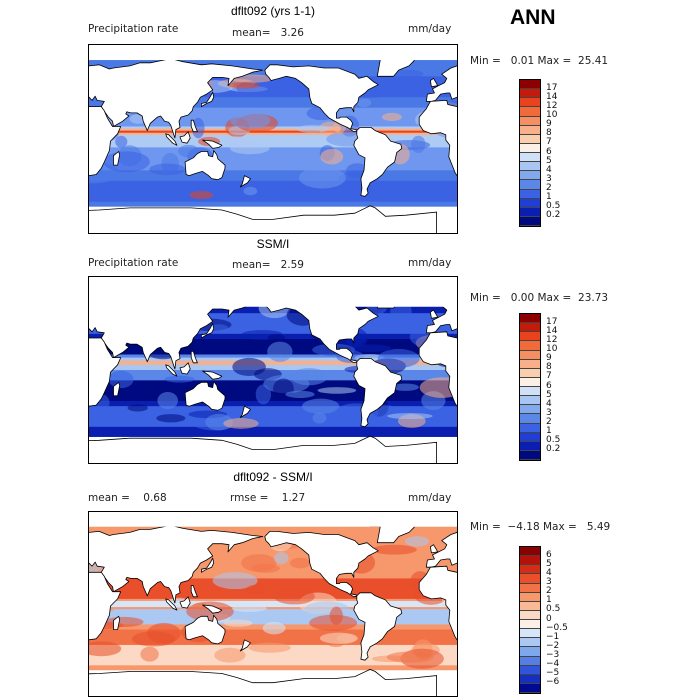  What do you see at coordinates (273, 11) in the screenshot?
I see `panel-title: dflt092 (yrs 1-1)` at bounding box center [273, 11].